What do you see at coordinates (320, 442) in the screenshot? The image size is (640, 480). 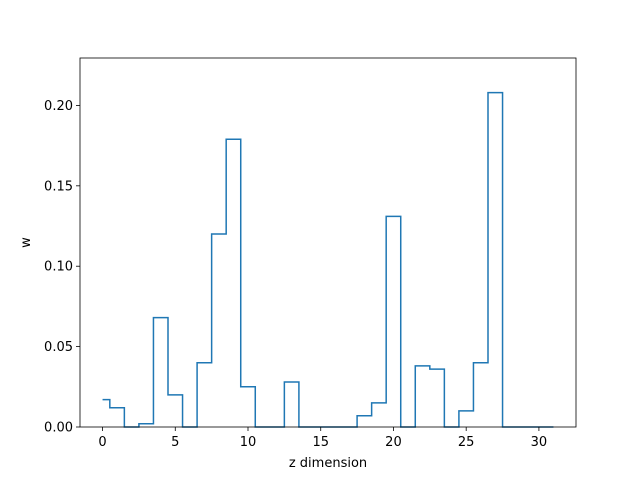 I see `x-tick-label: 15` at bounding box center [320, 442].